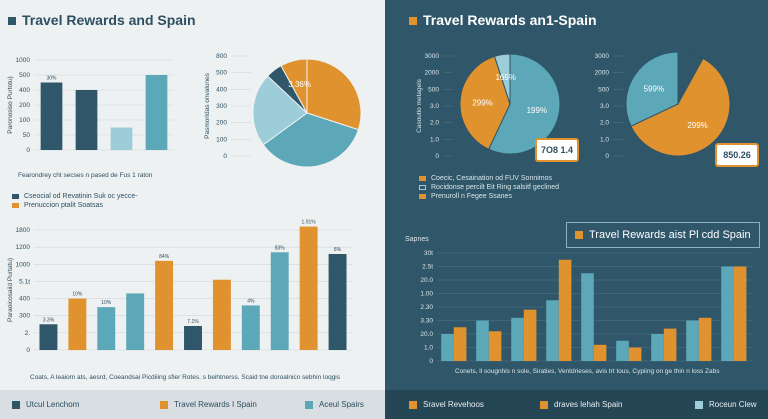 Image resolution: width=768 pixels, height=419 pixels. Describe the element at coordinates (726, 404) in the screenshot. I see `footer-item: Roceun Clew` at that location.